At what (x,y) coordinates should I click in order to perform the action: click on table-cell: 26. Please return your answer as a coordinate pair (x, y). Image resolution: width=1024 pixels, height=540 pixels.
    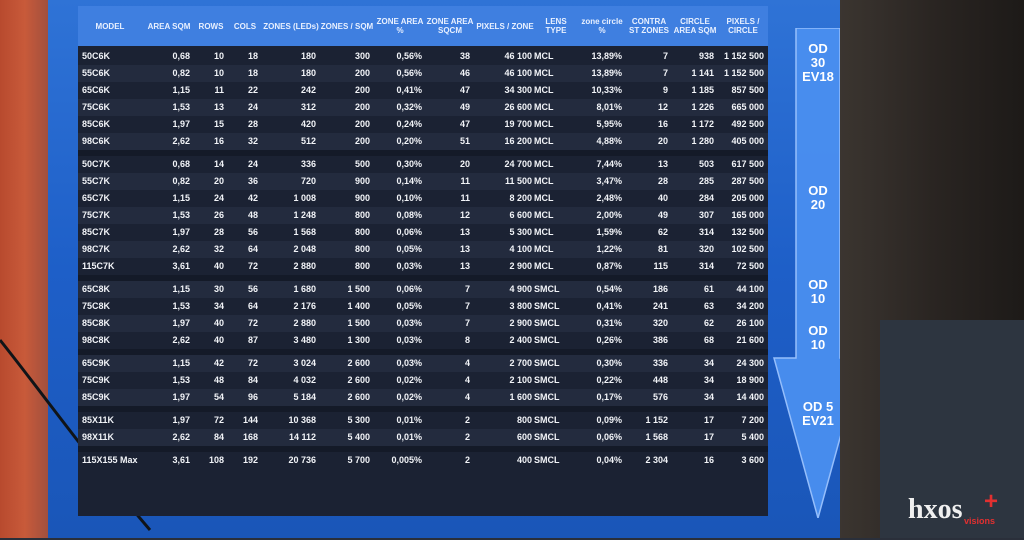
    Looking at the image, I should click on (218, 215).